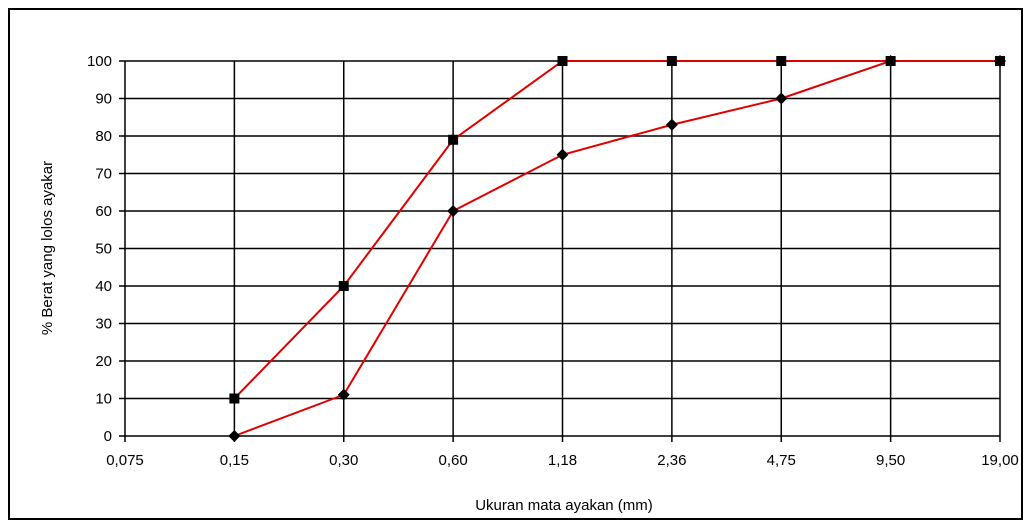 The height and width of the screenshot is (525, 1033). I want to click on y-tick-label: 60, so click(103, 211).